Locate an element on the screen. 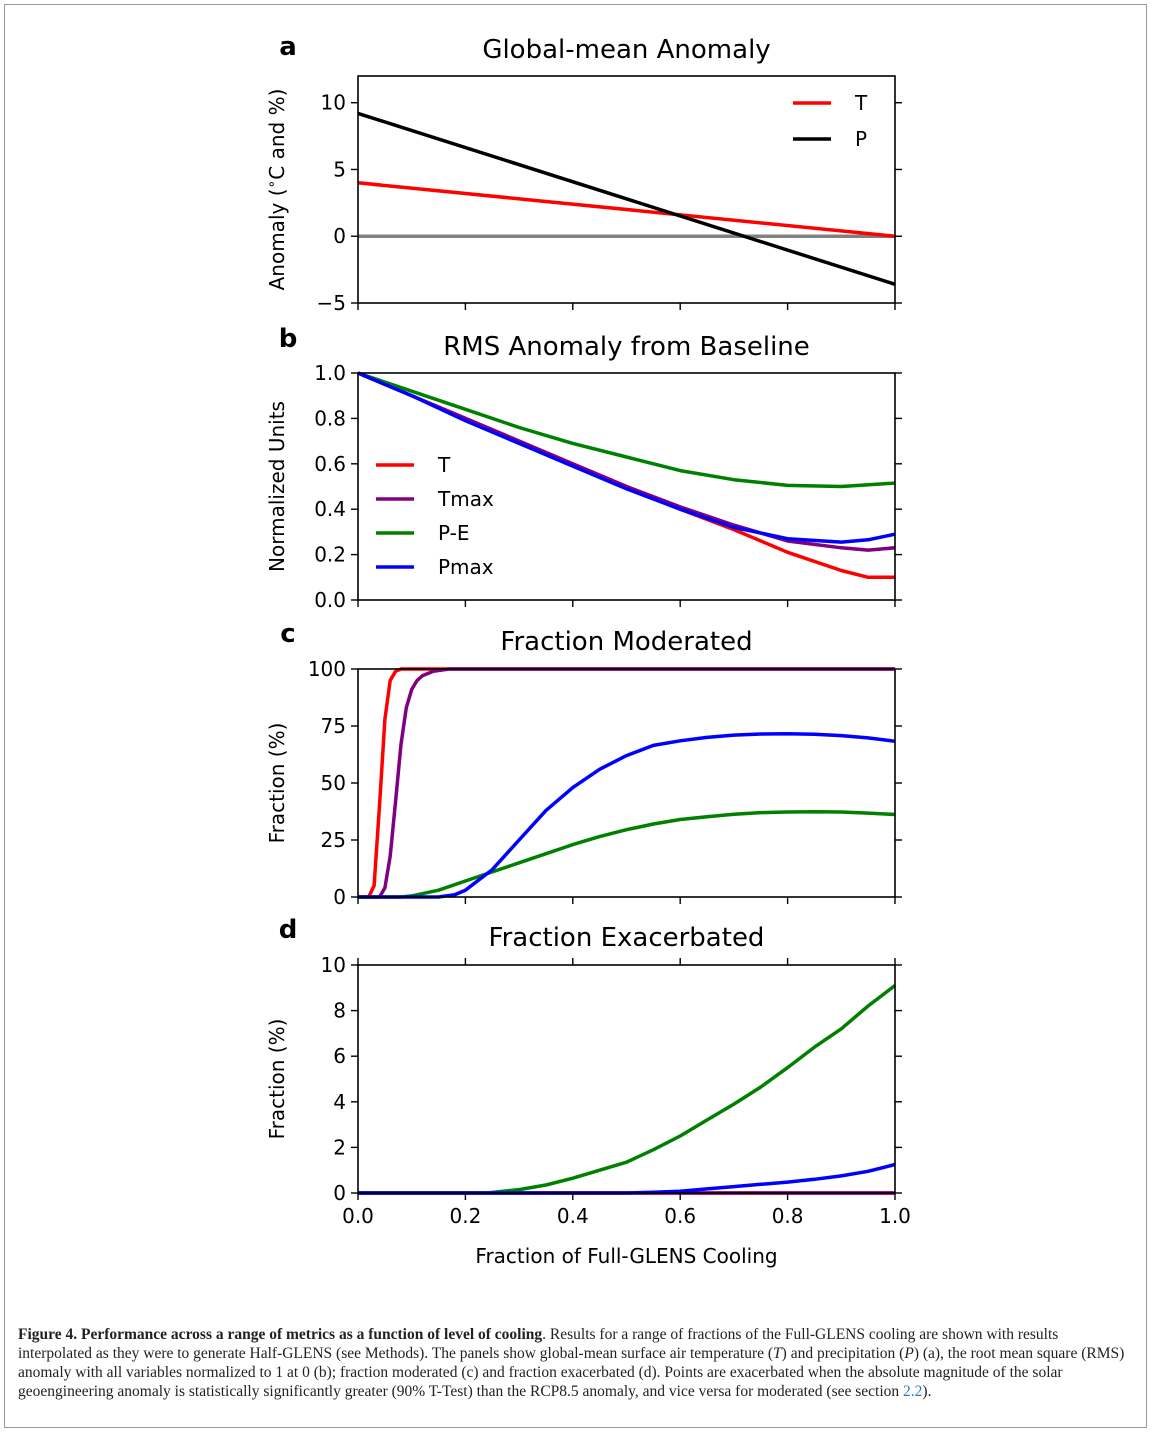  x-tick-label: 0.4 is located at coordinates (573, 1216).